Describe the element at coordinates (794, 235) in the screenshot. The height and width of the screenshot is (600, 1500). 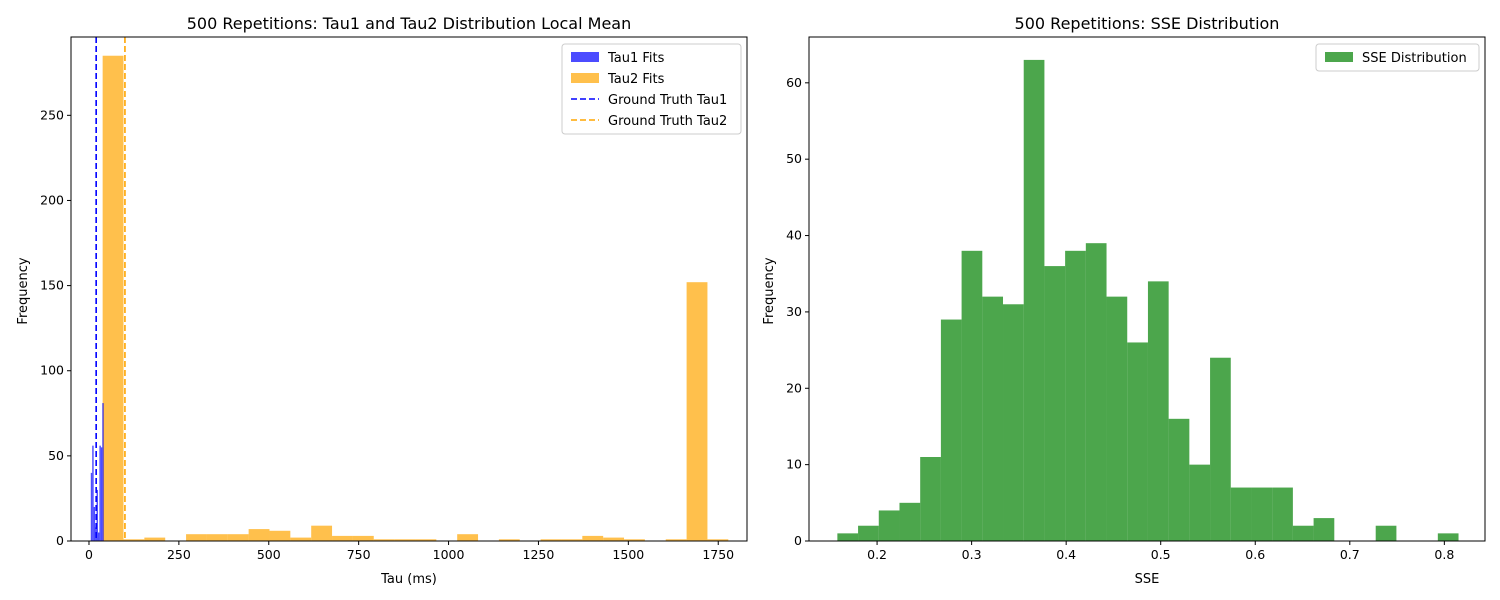
I see `y-tick-label: 40` at that location.